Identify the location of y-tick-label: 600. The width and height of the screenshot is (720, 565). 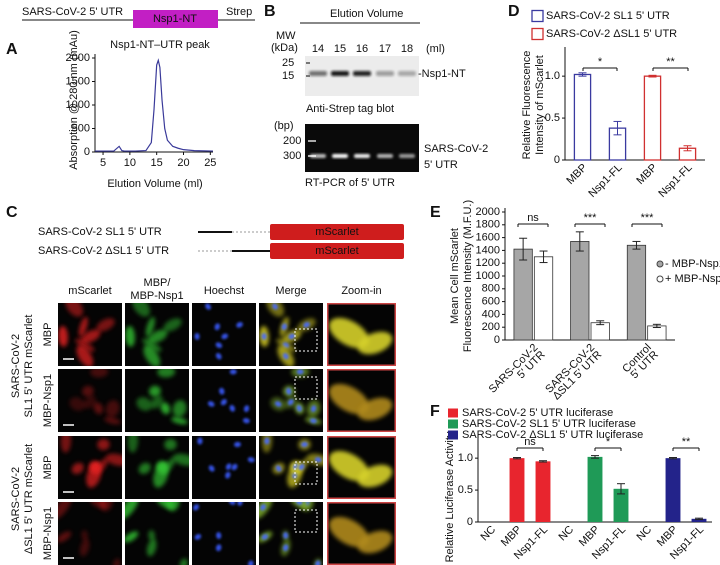
(491, 302).